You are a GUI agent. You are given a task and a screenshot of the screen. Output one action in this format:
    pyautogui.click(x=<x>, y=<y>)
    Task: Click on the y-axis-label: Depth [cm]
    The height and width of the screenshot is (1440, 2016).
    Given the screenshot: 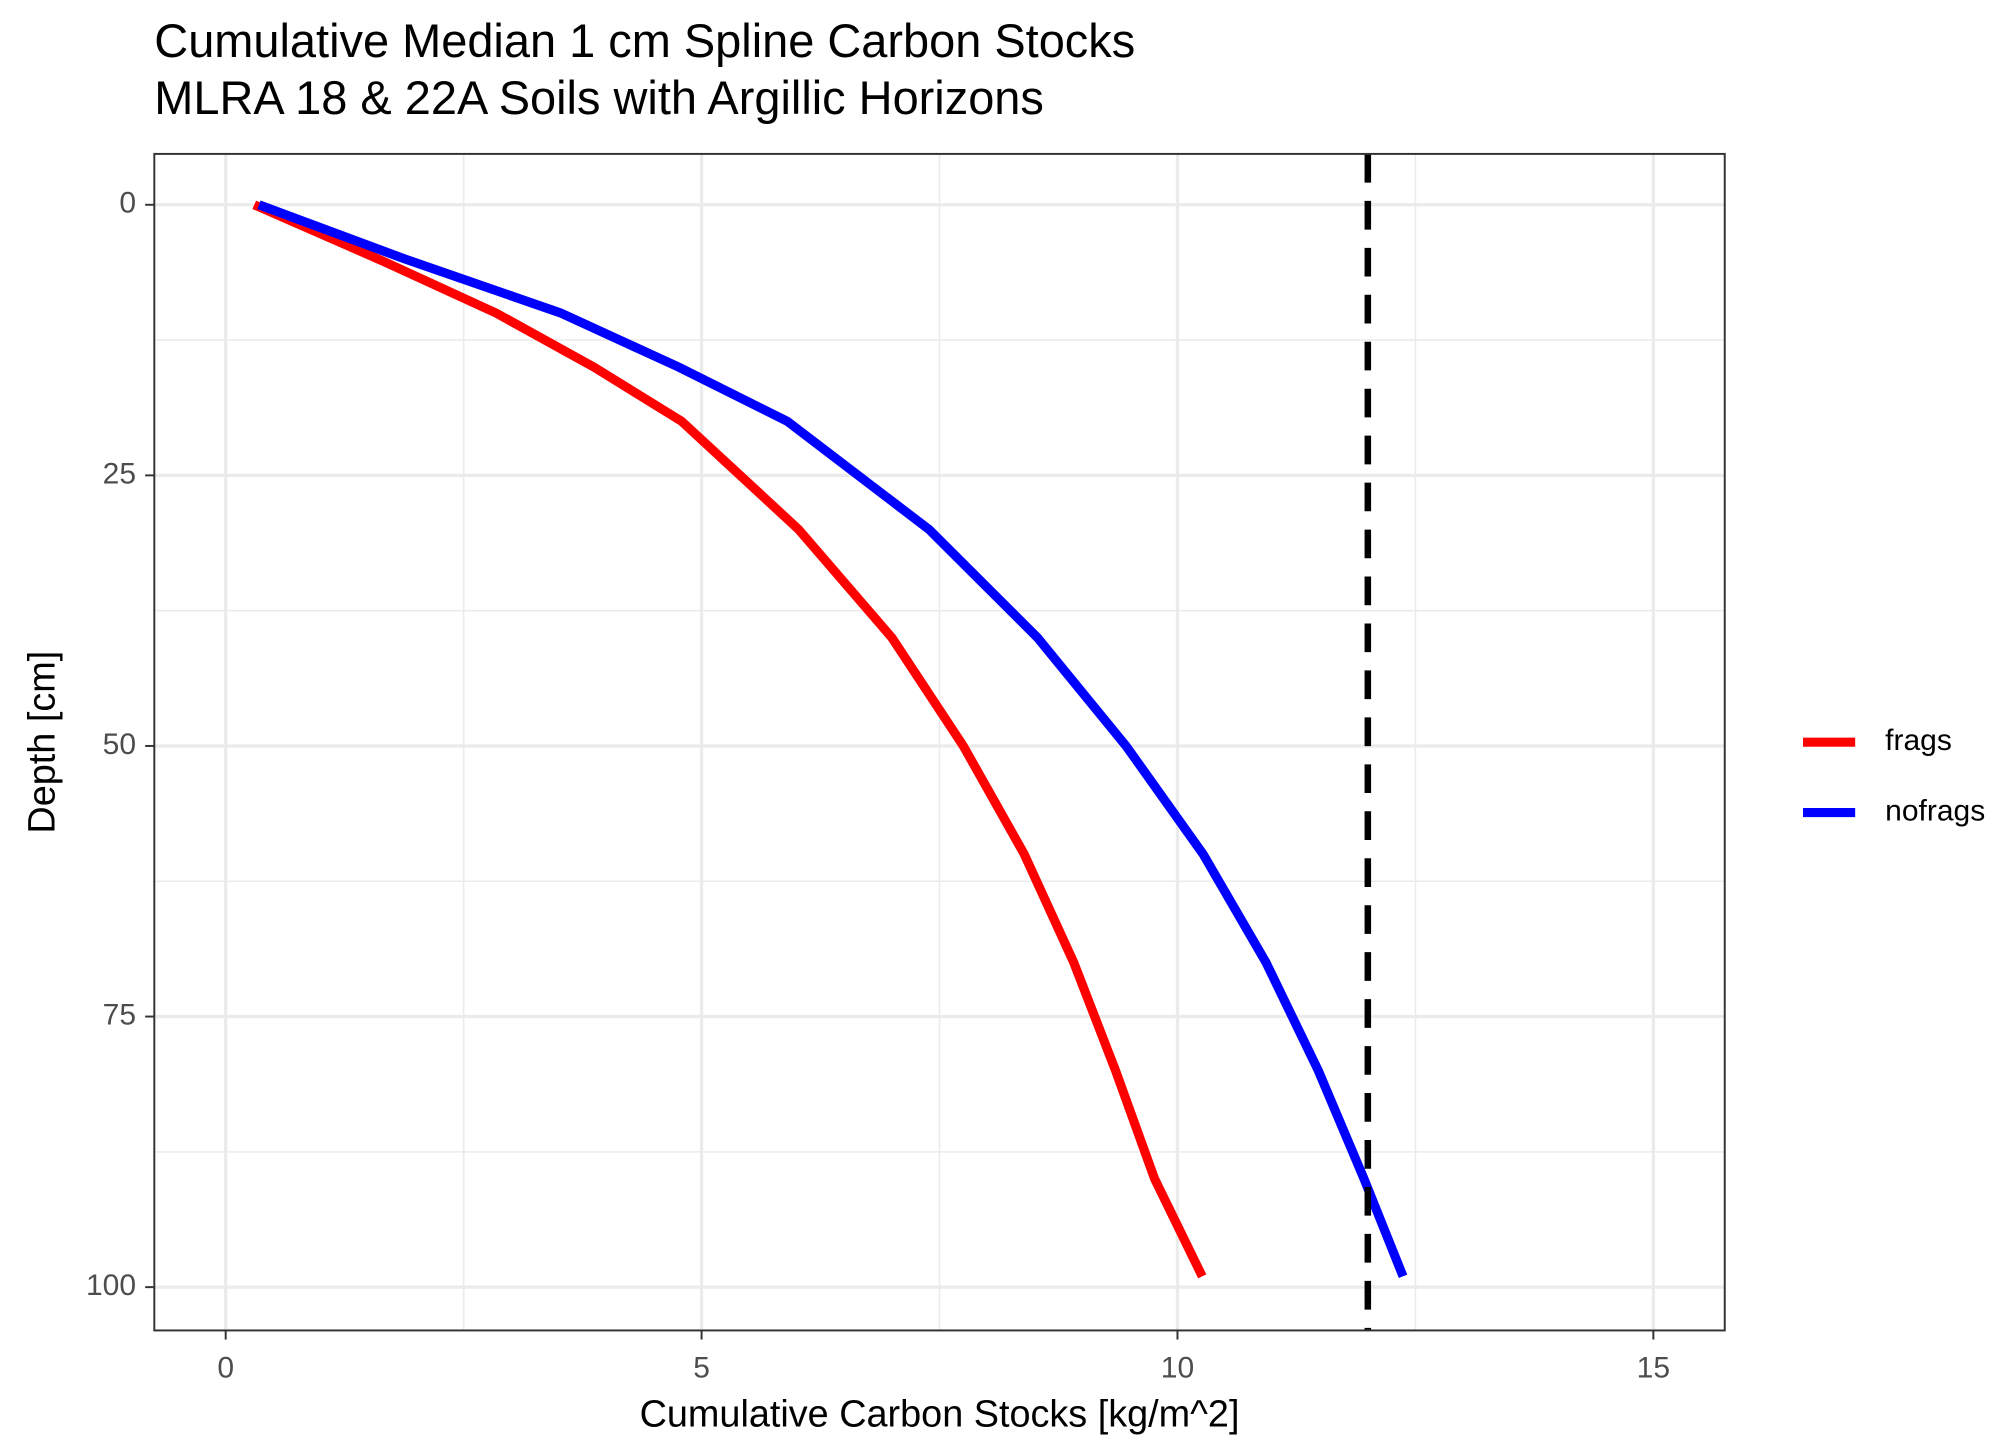 What is the action you would take?
    pyautogui.click(x=43, y=742)
    